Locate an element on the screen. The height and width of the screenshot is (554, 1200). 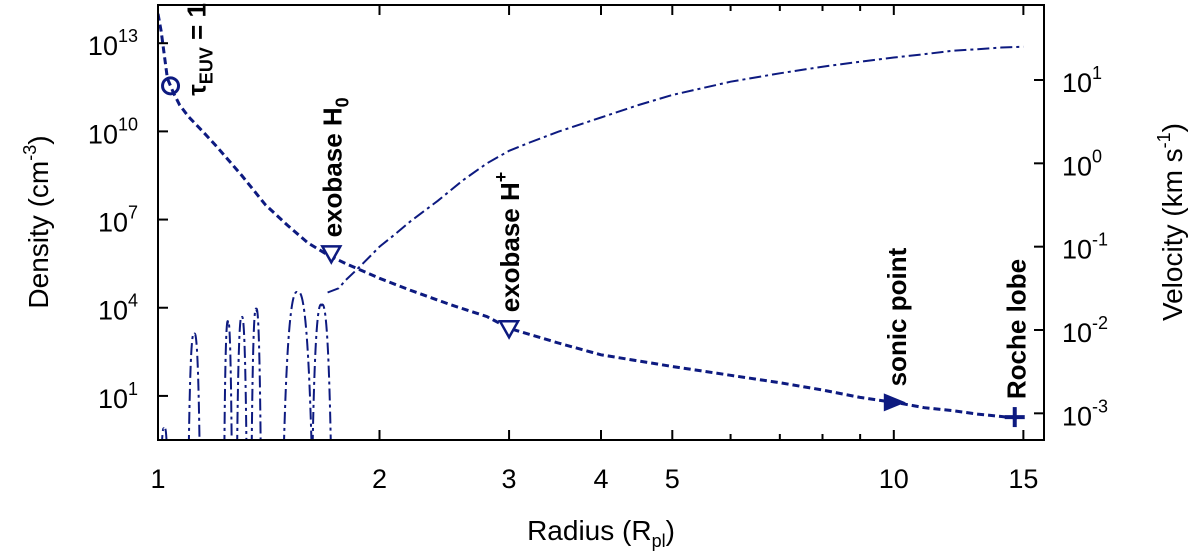
marker-annotation: Roche lobe is located at coordinates (1017, 329).